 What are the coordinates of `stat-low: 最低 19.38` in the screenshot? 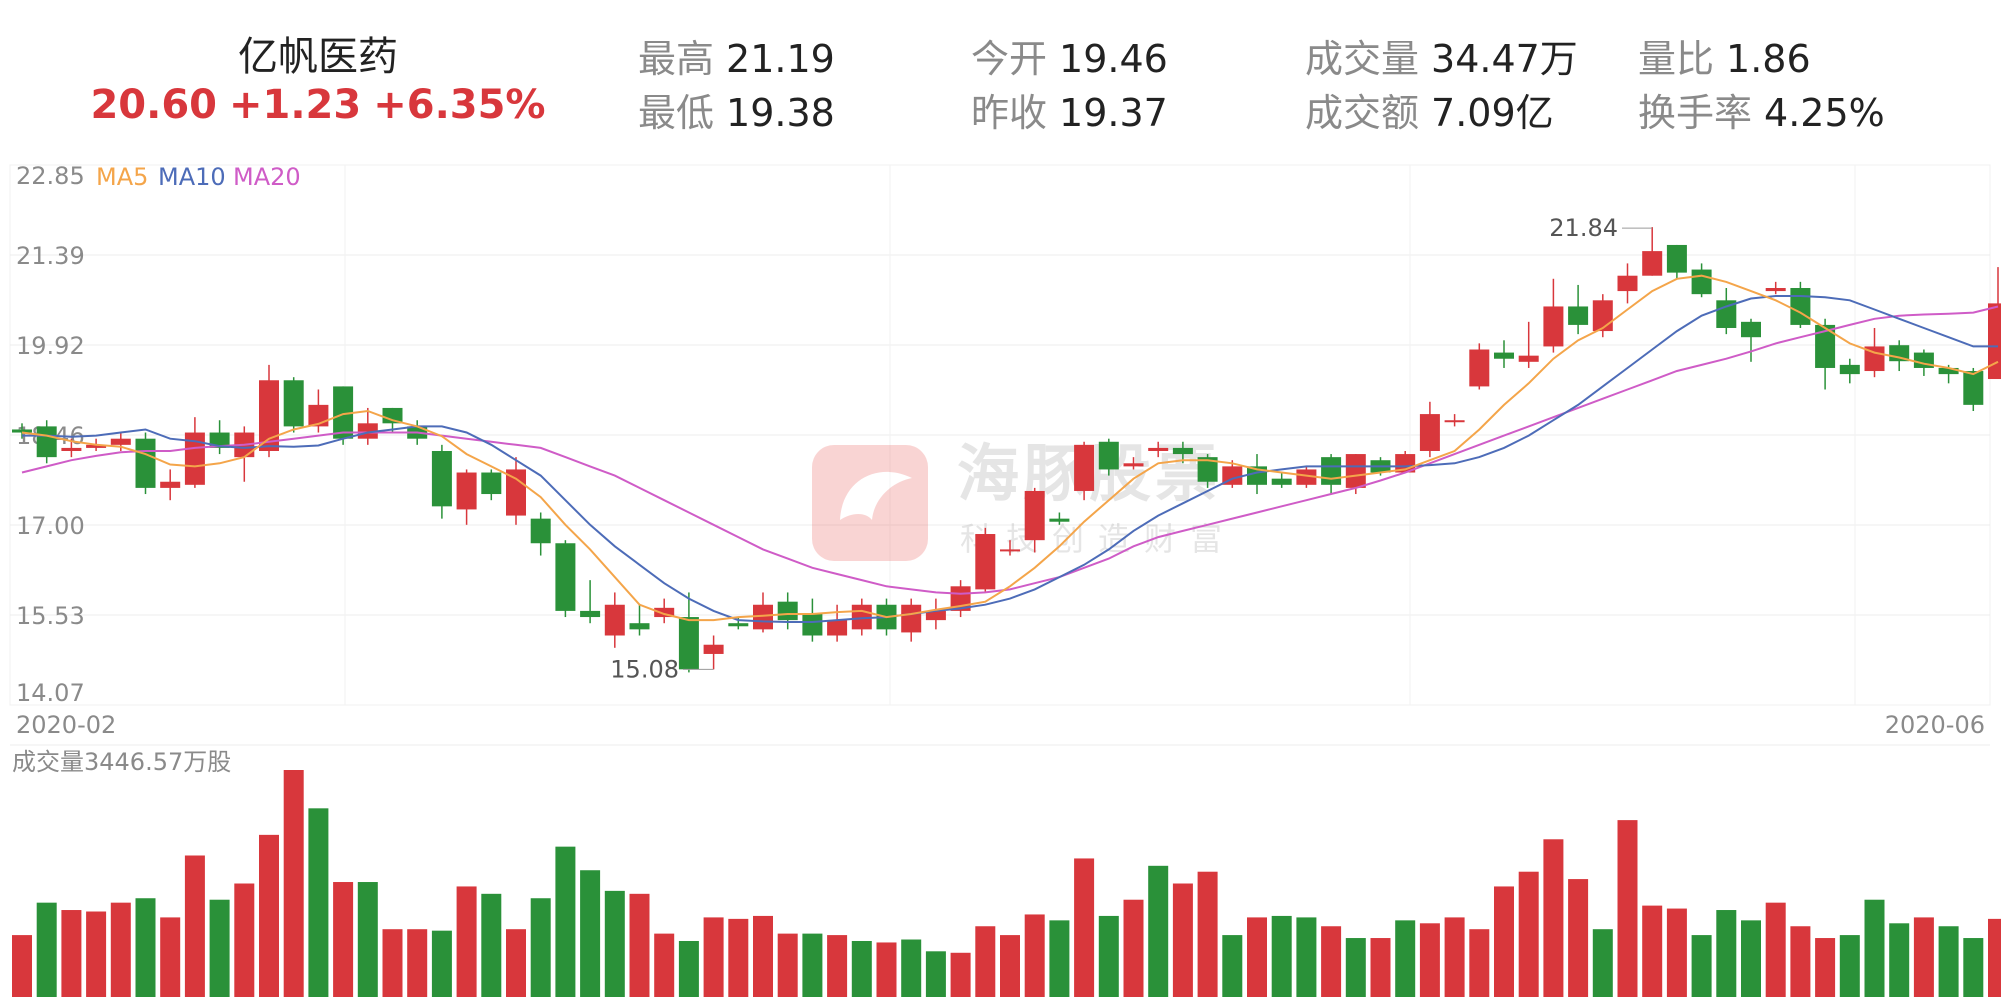 It's located at (736, 109).